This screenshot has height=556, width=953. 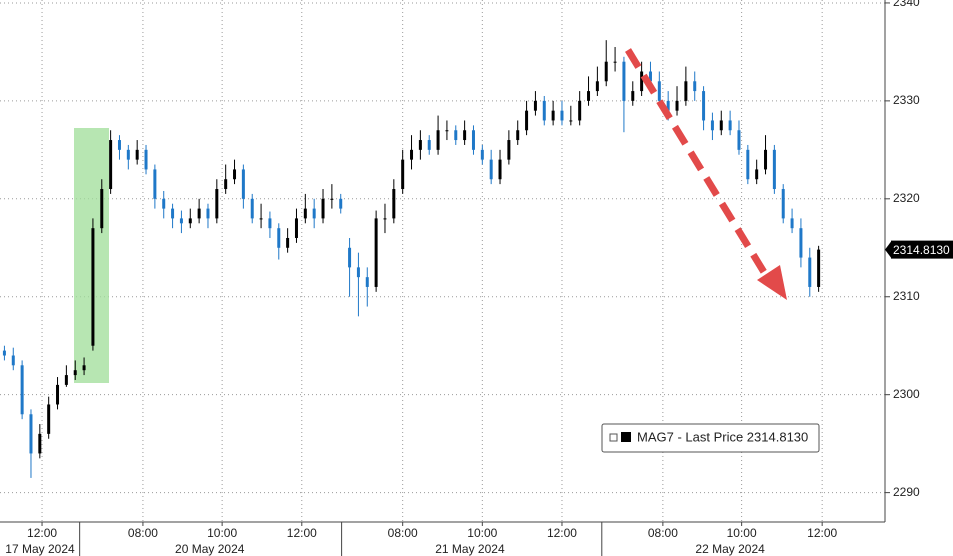 What do you see at coordinates (888, 249) in the screenshot?
I see `last-price-pointer` at bounding box center [888, 249].